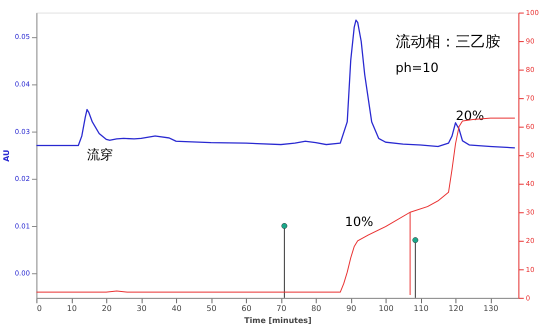 The width and height of the screenshot is (541, 329). What do you see at coordinates (490, 309) in the screenshot?
I see `x-tick-label: 130` at bounding box center [490, 309].